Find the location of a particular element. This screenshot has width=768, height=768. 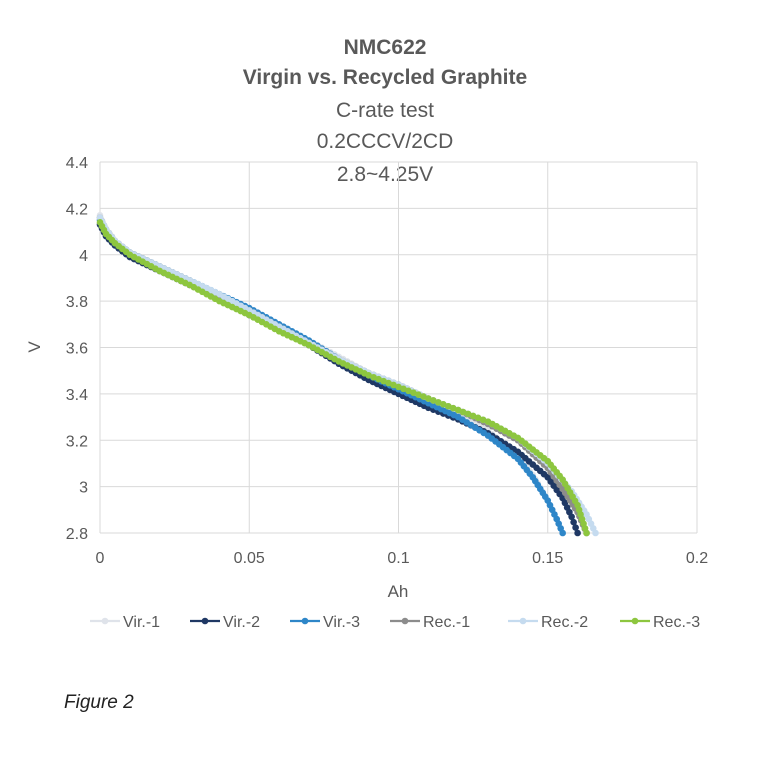

legend-label: Rec.-3 is located at coordinates (676, 622).